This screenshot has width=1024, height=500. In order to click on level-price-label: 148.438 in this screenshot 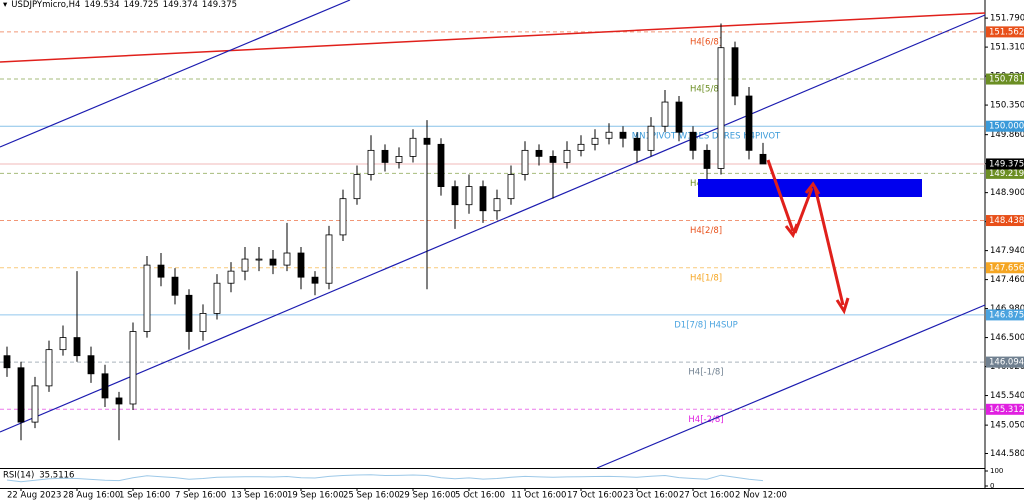, I will do `click(1006, 221)`.